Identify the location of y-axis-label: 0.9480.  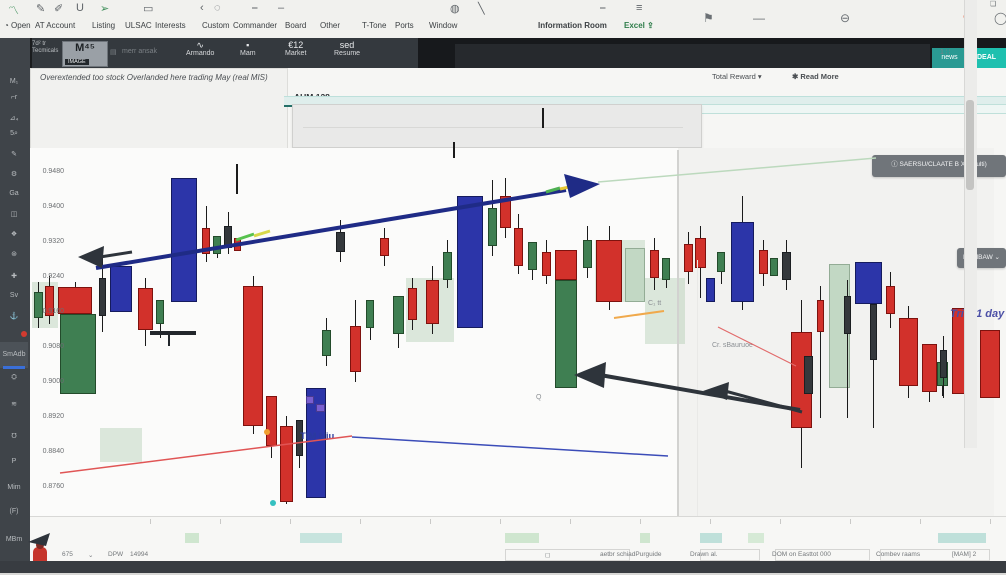
(53, 171).